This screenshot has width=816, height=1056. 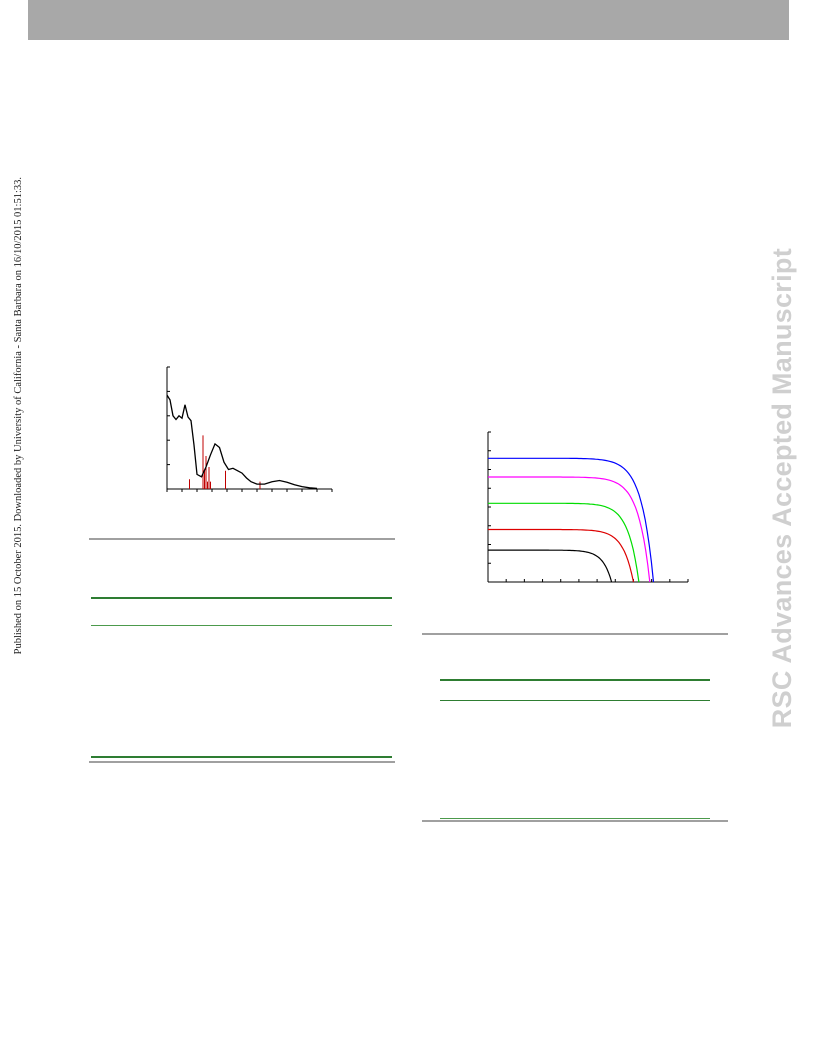 I want to click on table1-top-rule, so click(x=242, y=539).